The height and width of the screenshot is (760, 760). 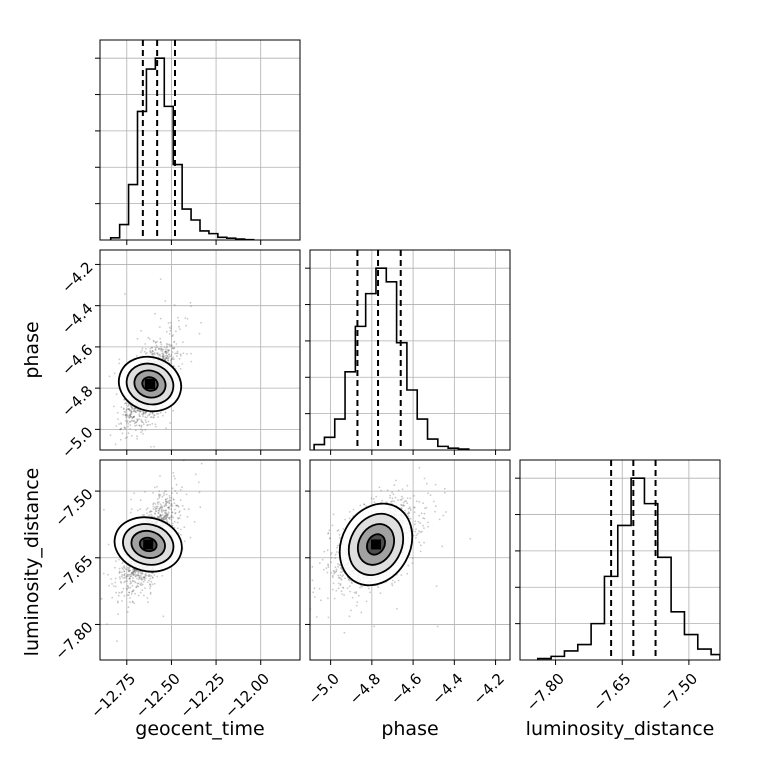 I want to click on density-peak, so click(x=150, y=384).